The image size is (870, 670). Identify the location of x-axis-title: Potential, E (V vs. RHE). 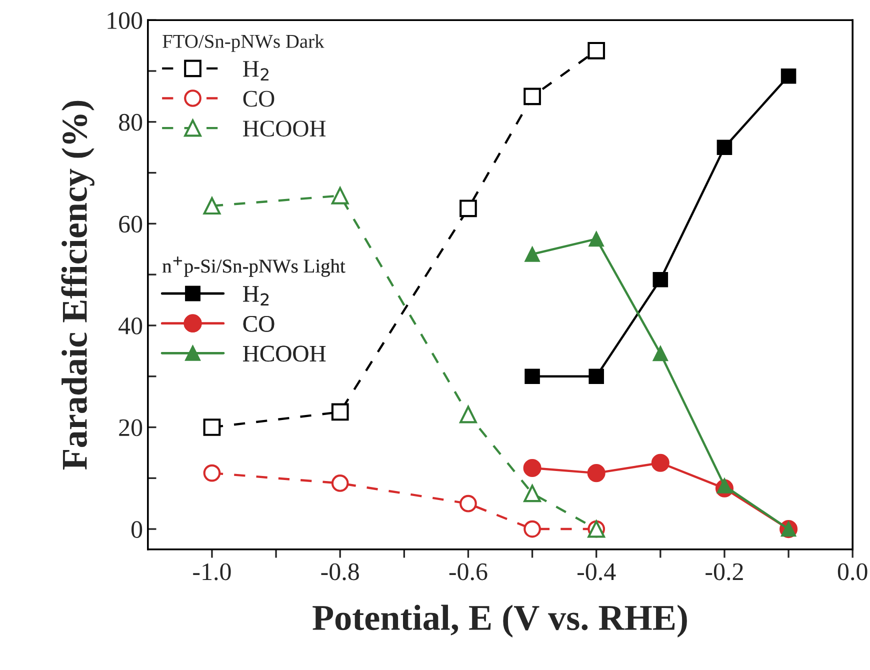
(499, 621).